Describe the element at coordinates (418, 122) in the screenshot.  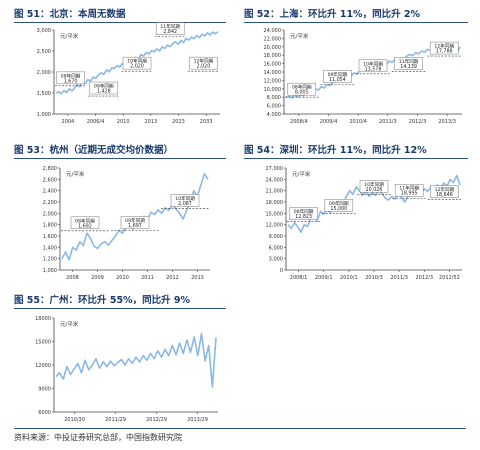
I see `x-tick-label: 2012/3` at that location.